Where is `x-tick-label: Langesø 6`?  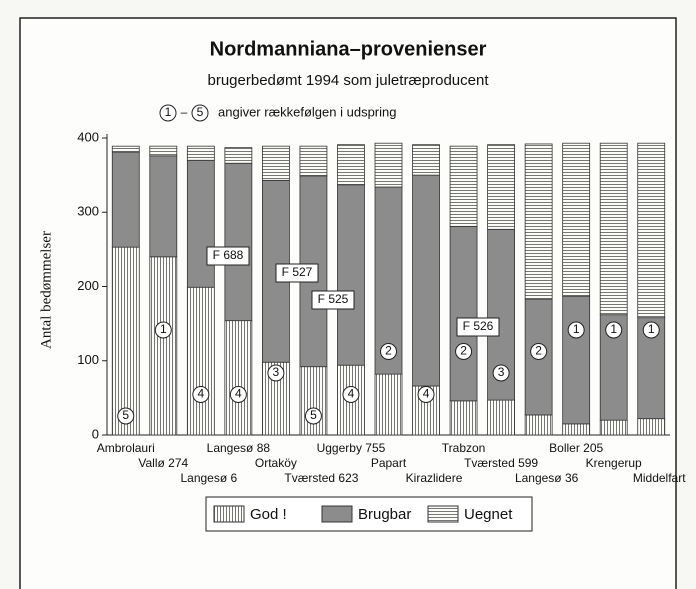
x-tick-label: Langesø 6 is located at coordinates (208, 478).